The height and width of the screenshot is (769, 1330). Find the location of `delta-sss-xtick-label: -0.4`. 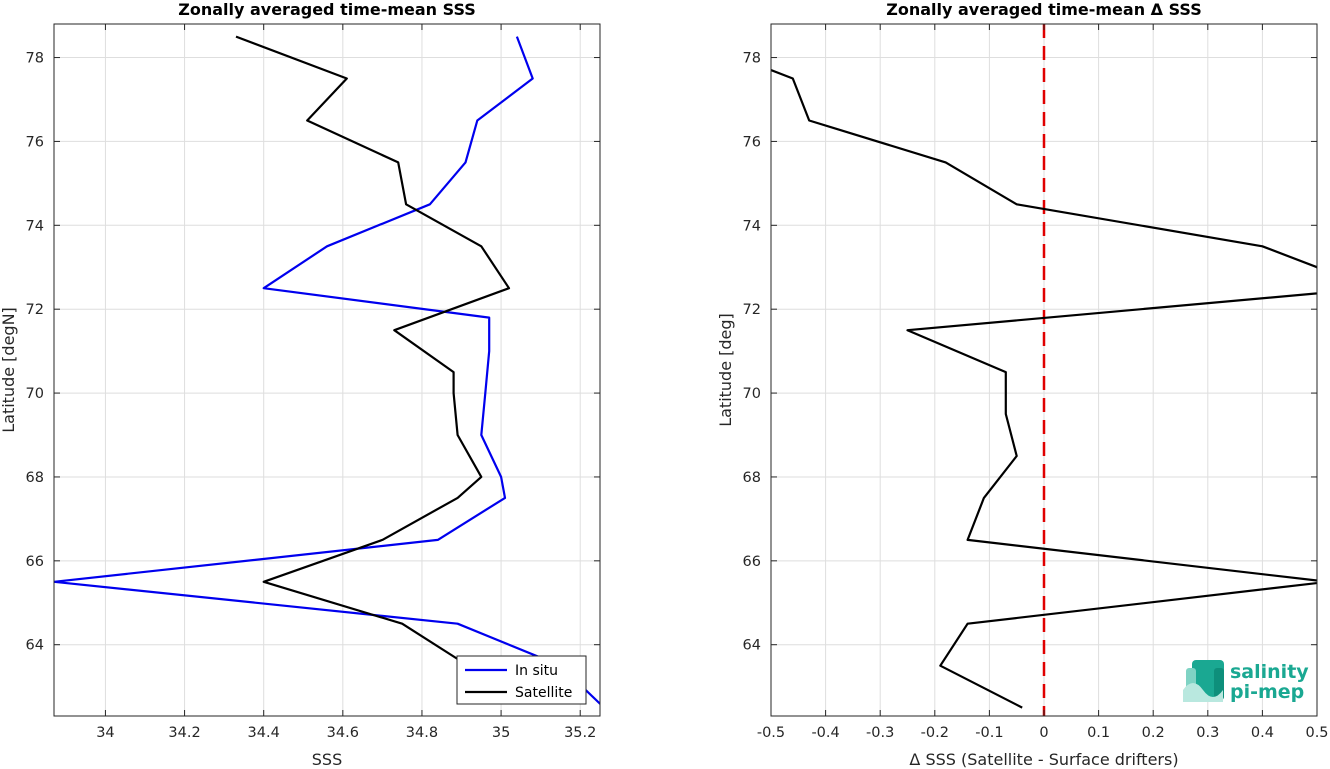

delta-sss-xtick-label: -0.4 is located at coordinates (825, 733).